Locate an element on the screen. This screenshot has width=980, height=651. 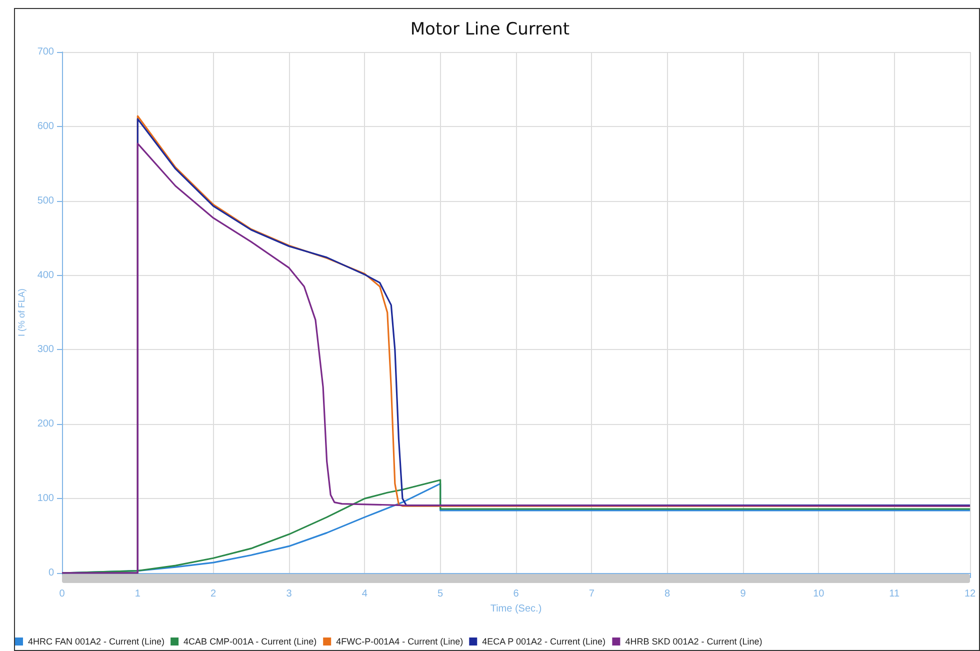
x-tick-label: 0 is located at coordinates (62, 594).